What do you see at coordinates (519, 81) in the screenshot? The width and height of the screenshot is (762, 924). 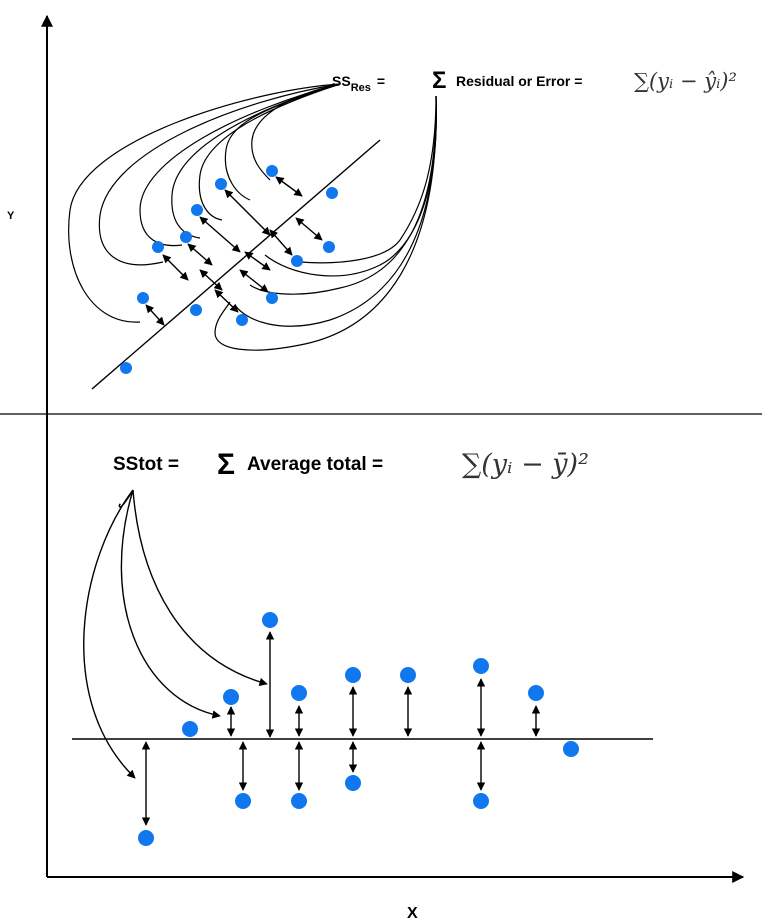 I see `ss-res-text: Residual or Error =` at bounding box center [519, 81].